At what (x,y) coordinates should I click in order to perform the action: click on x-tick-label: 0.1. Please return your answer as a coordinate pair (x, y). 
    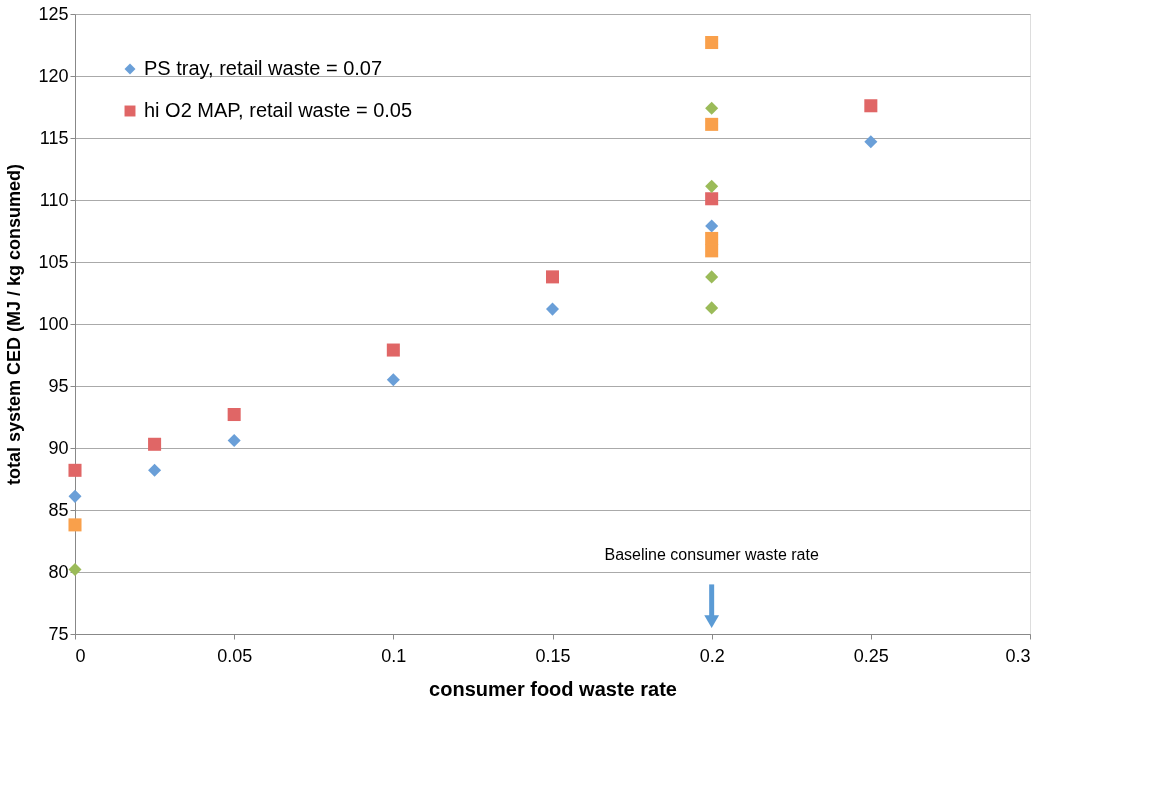
    Looking at the image, I should click on (394, 655).